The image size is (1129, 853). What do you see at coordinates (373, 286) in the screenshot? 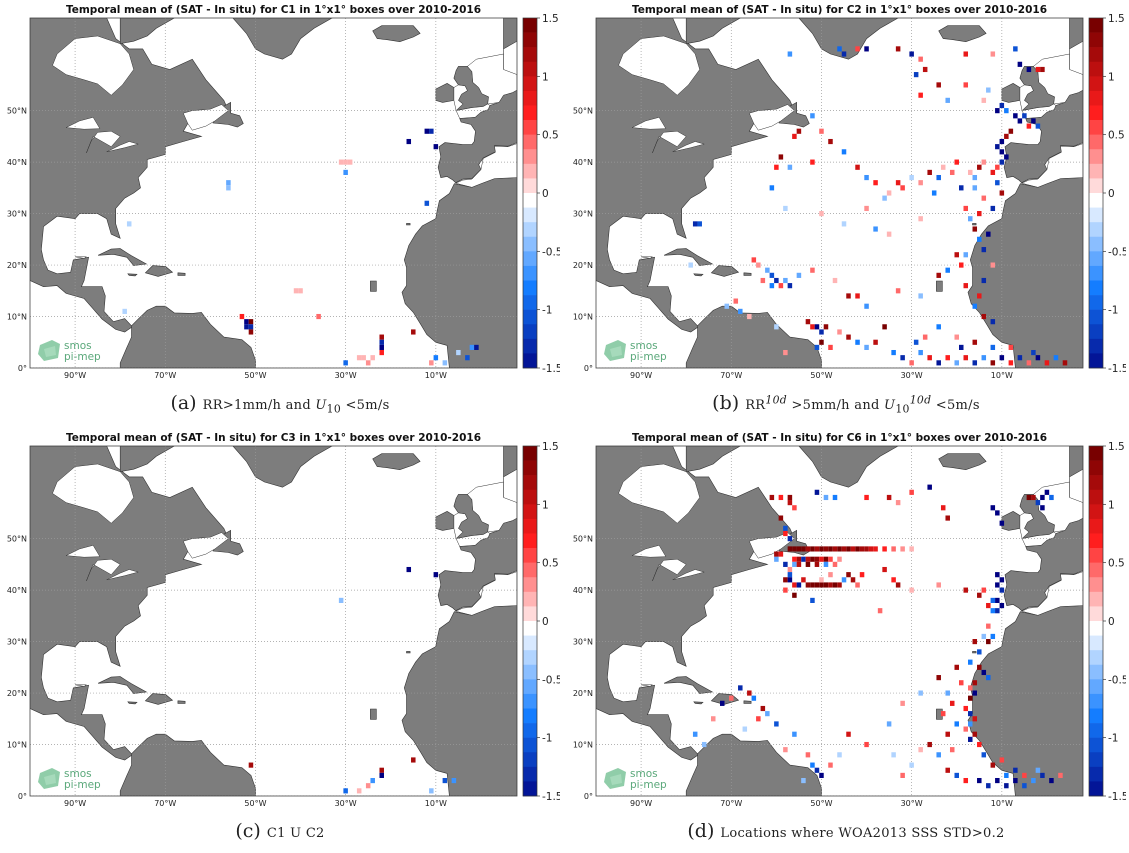
I see `land-cape-verde` at bounding box center [373, 286].